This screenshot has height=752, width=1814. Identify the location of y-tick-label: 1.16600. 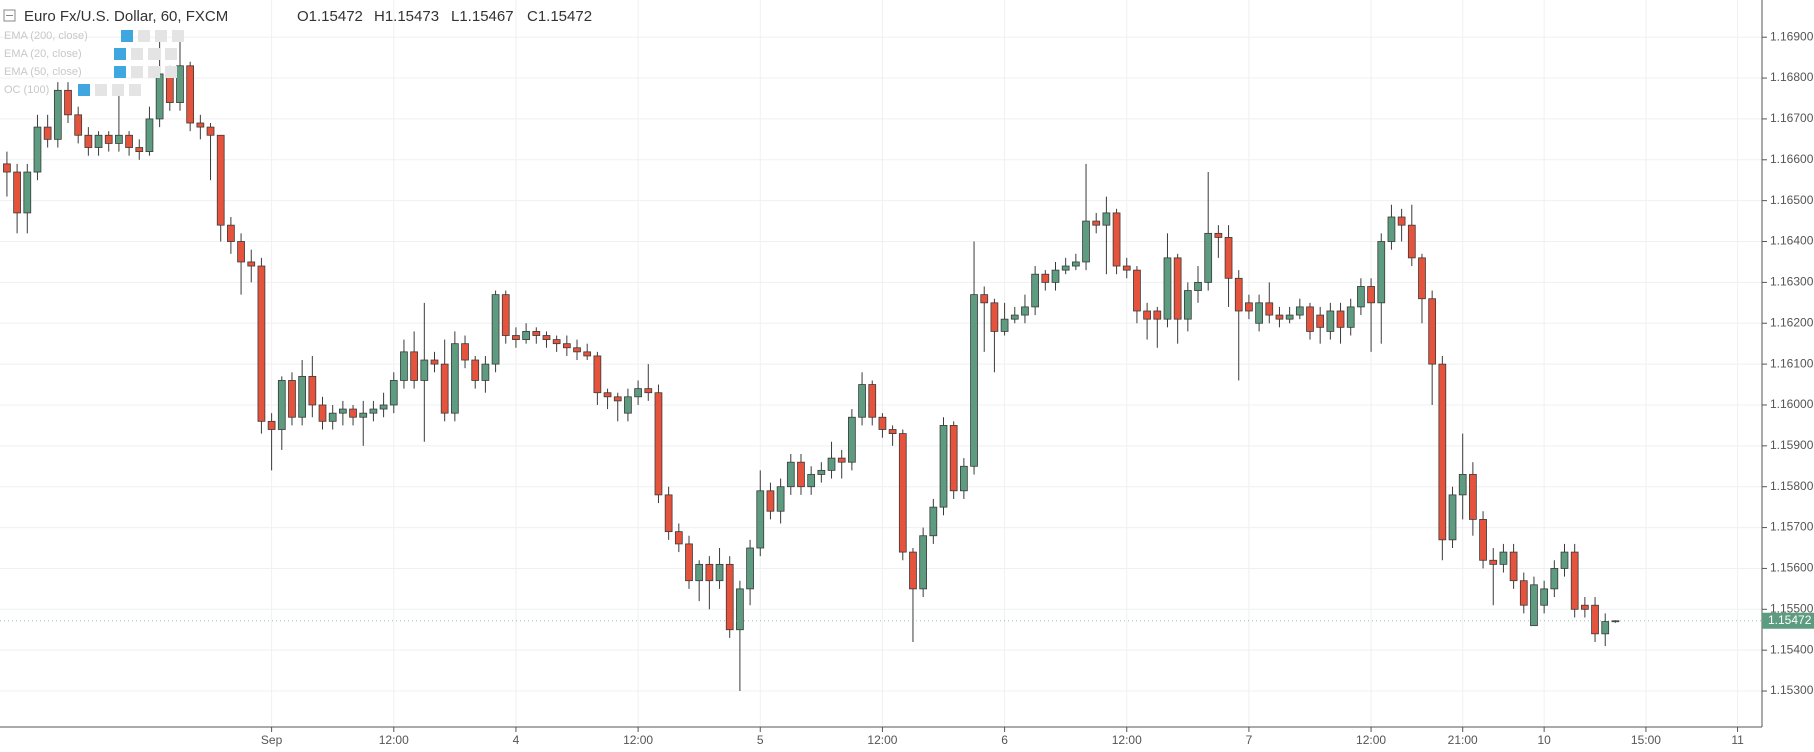
(1792, 159).